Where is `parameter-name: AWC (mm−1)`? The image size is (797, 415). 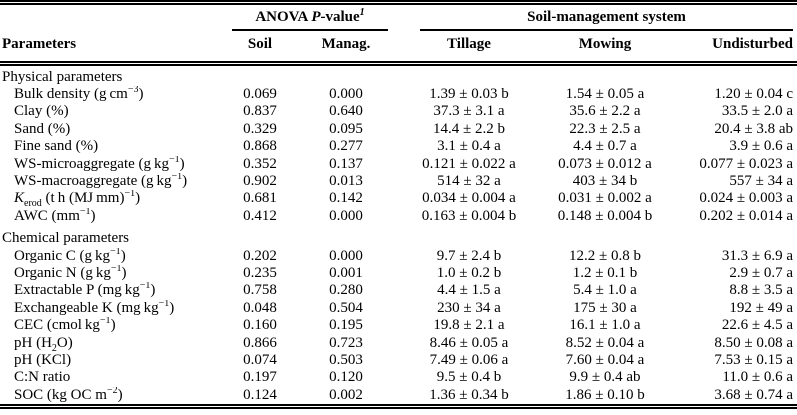 parameter-name: AWC (mm−1) is located at coordinates (55, 215).